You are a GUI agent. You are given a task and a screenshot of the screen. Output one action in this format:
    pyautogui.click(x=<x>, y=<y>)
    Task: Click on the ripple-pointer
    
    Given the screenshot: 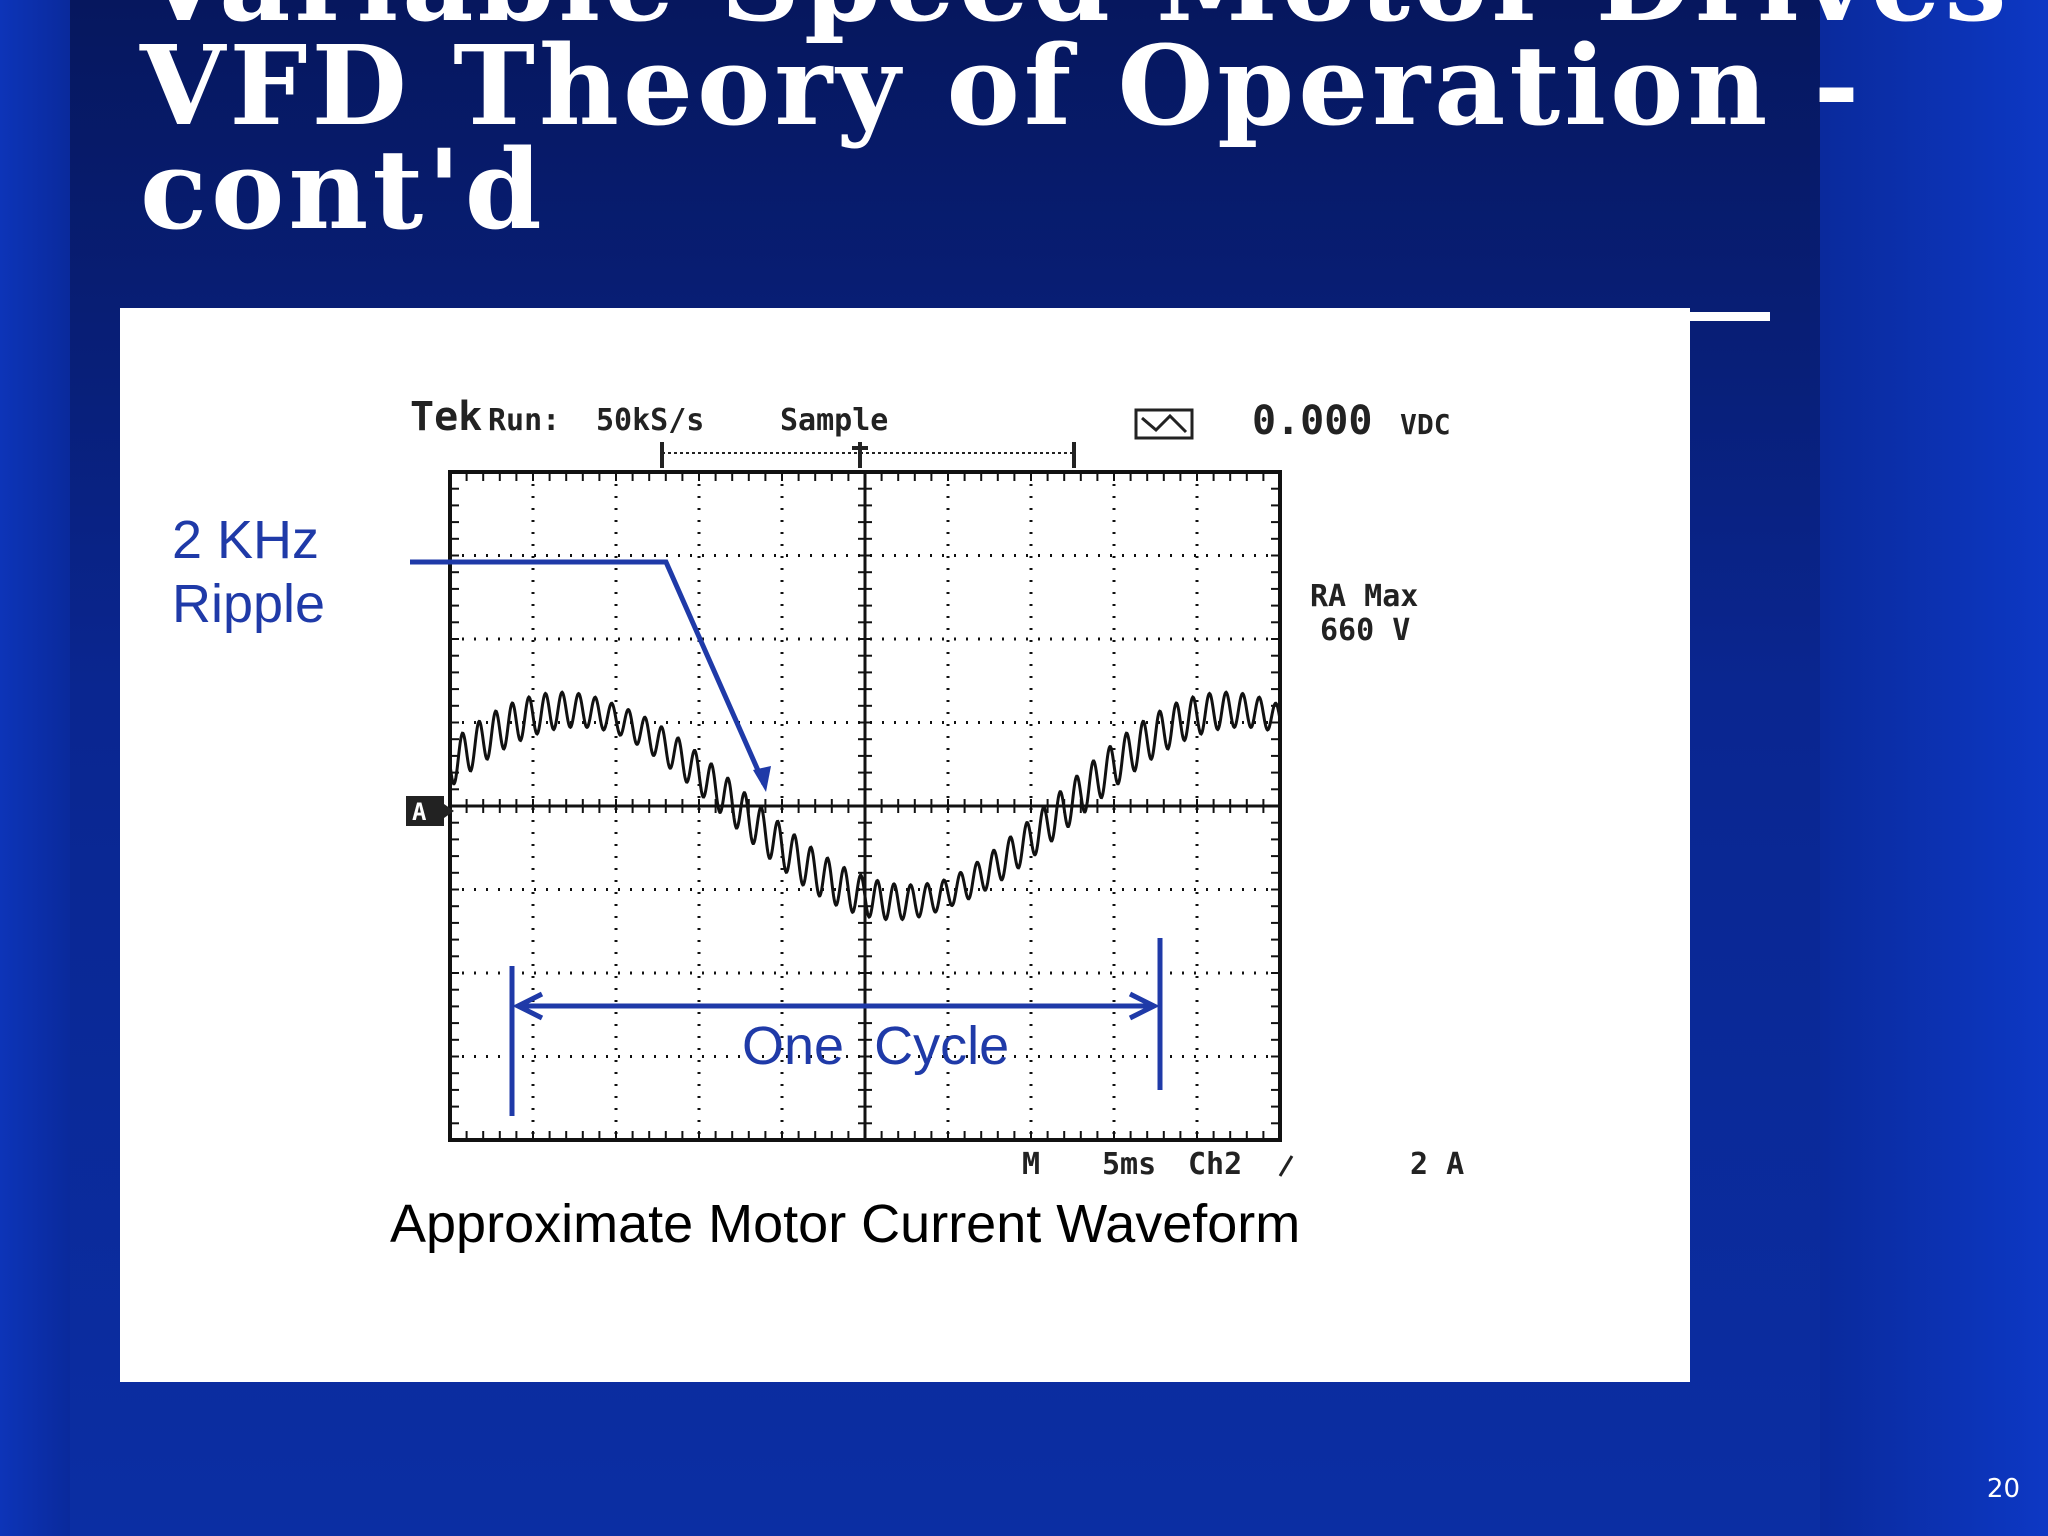 What is the action you would take?
    pyautogui.click(x=590, y=675)
    